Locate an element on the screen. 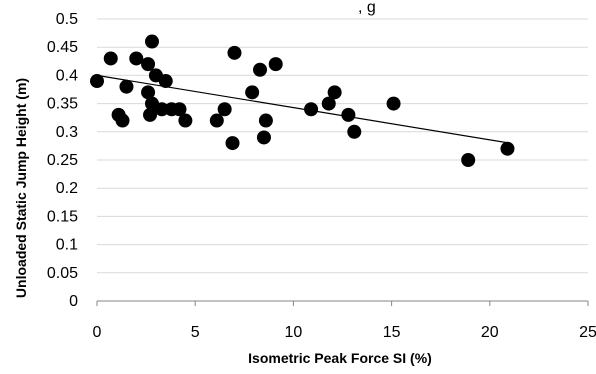 Image resolution: width=596 pixels, height=374 pixels. y-tick-label: 0.45 is located at coordinates (62, 47).